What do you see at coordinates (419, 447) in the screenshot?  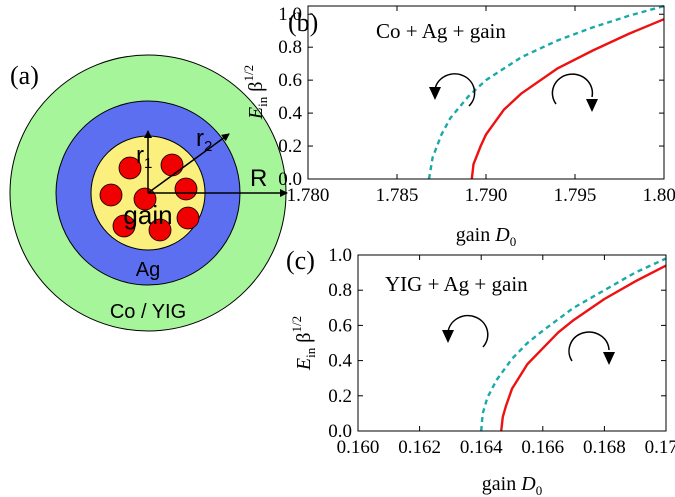 I see `x-tick-label: 0.162` at bounding box center [419, 447].